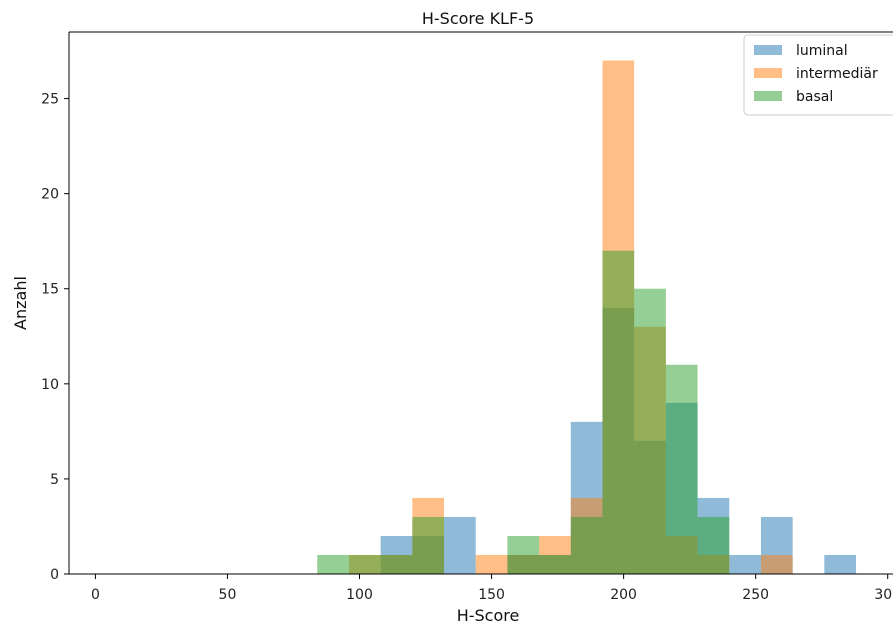 Image resolution: width=893 pixels, height=625 pixels. Describe the element at coordinates (883, 595) in the screenshot. I see `x-tick-label: 300` at that location.